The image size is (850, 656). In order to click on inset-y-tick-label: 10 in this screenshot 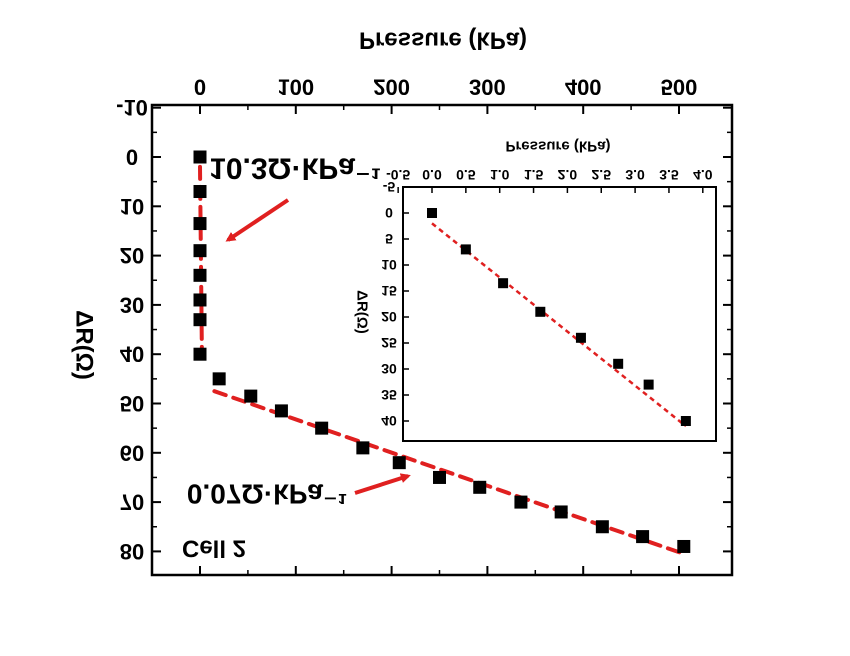, I will do `click(389, 265)`.